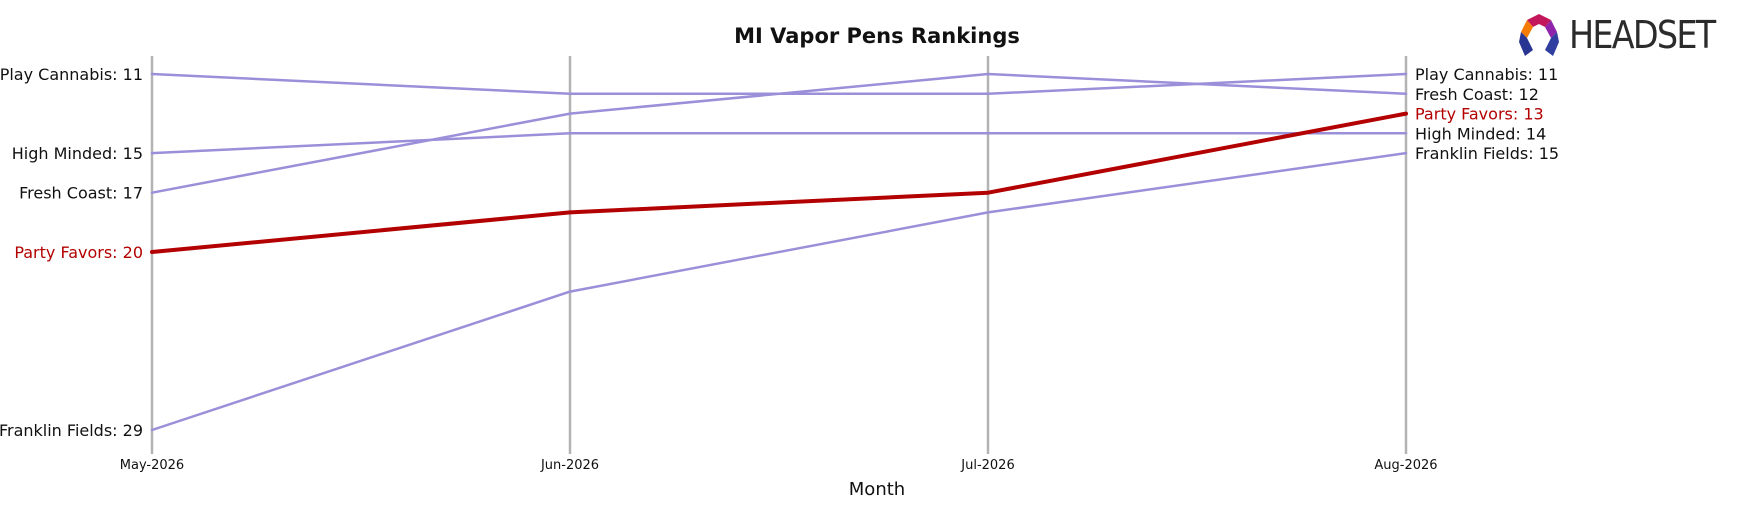 The image size is (1754, 507). Describe the element at coordinates (77, 153) in the screenshot. I see `start-label-high-minded: High Minded: 15` at that location.